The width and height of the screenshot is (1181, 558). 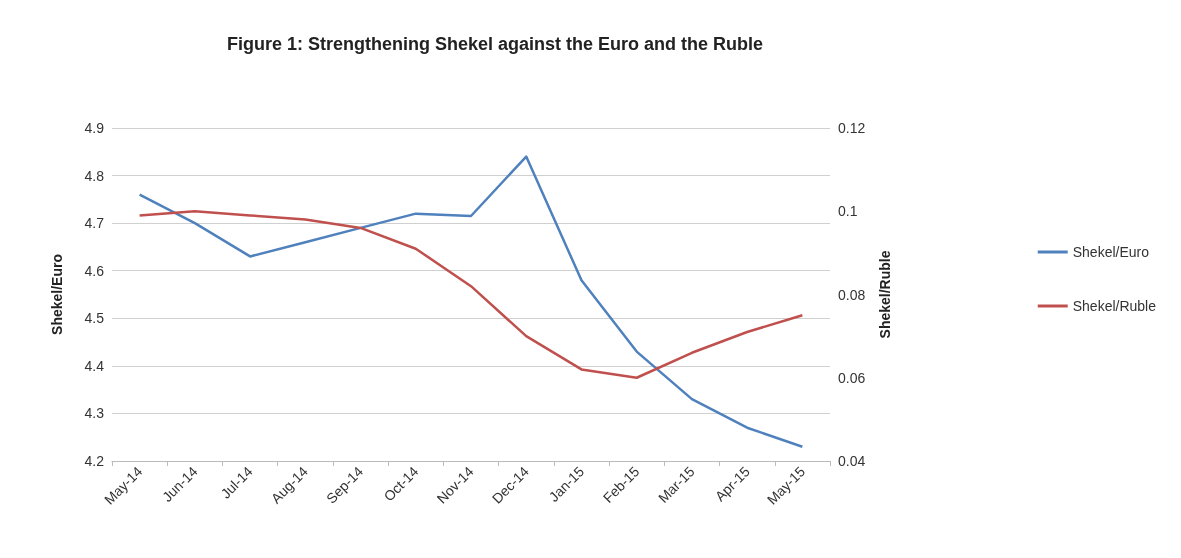 I want to click on legend-label: Shekel/Ruble, so click(x=1114, y=306).